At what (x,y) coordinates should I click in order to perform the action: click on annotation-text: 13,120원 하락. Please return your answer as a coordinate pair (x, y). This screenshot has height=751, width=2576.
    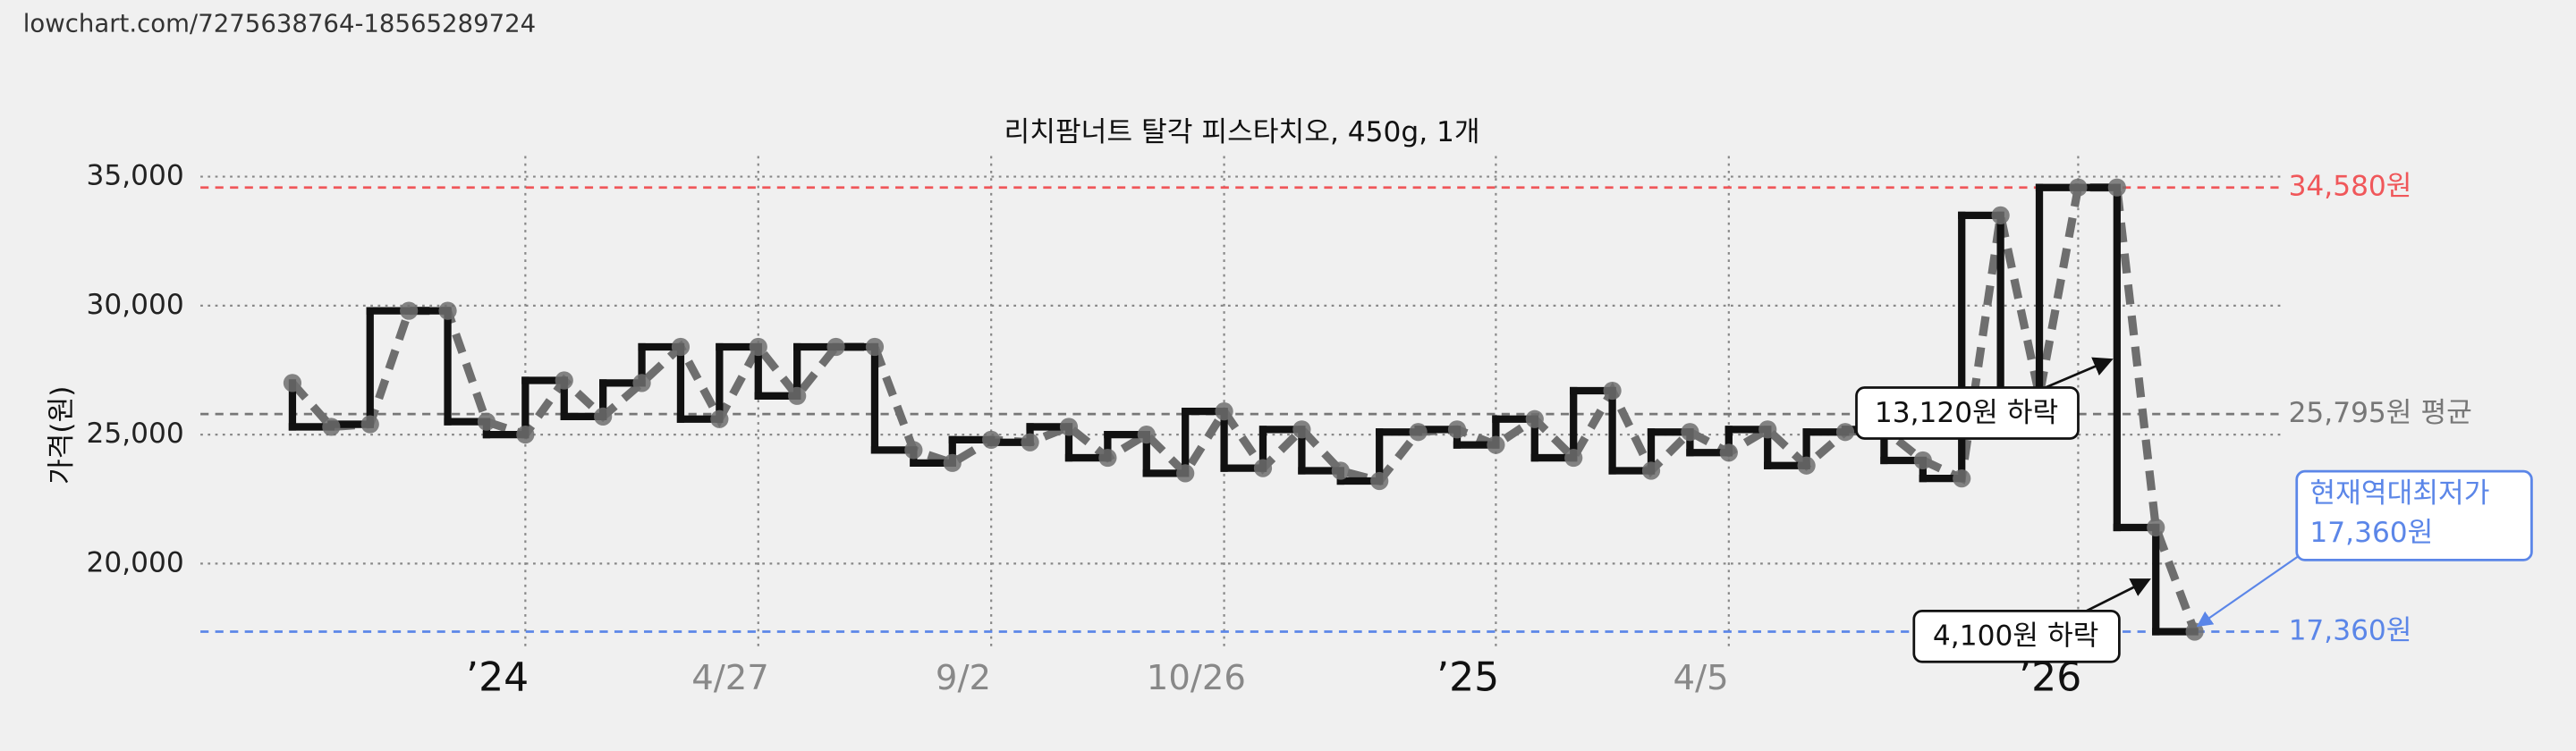
    Looking at the image, I should click on (1966, 413).